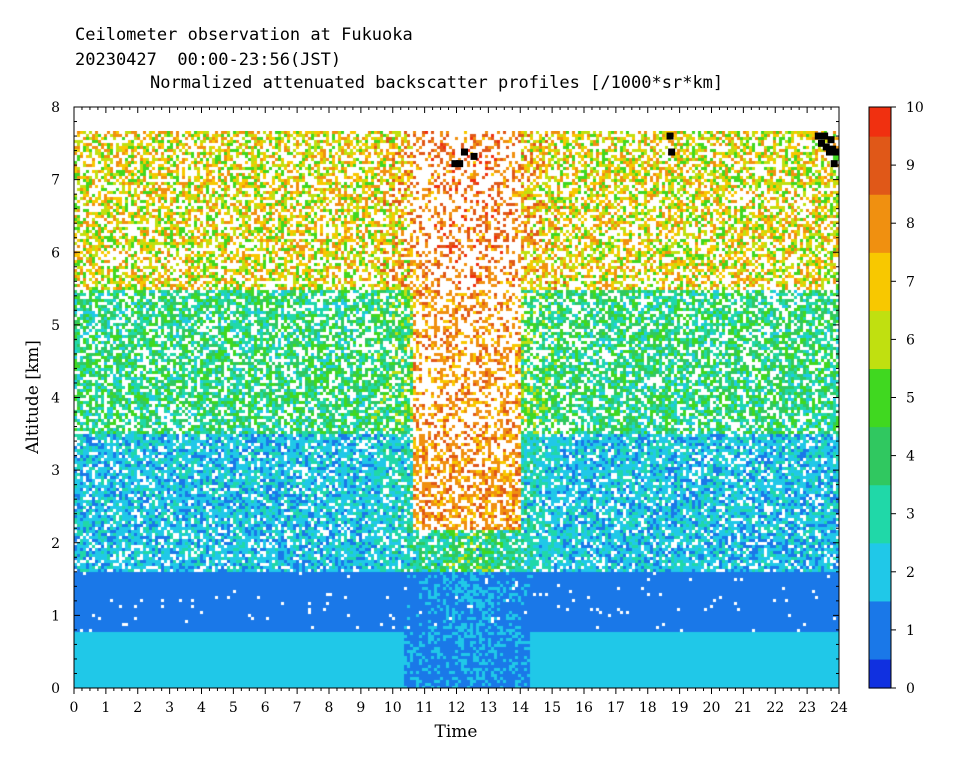 This screenshot has width=960, height=770. I want to click on y-tick-label: 7, so click(55, 181).